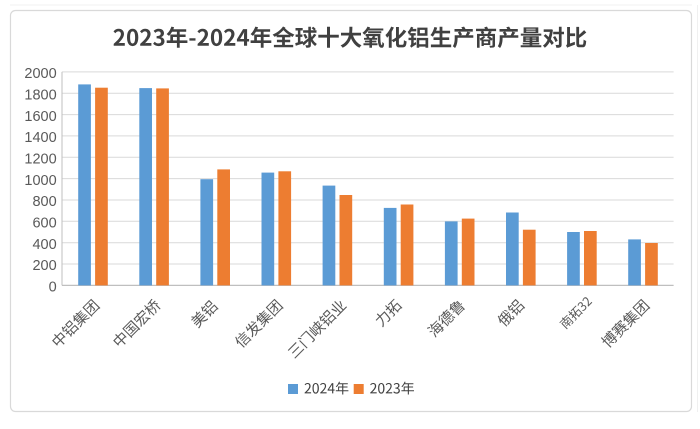 This screenshot has height=429, width=700. I want to click on svg-text: 1200, so click(40, 160).